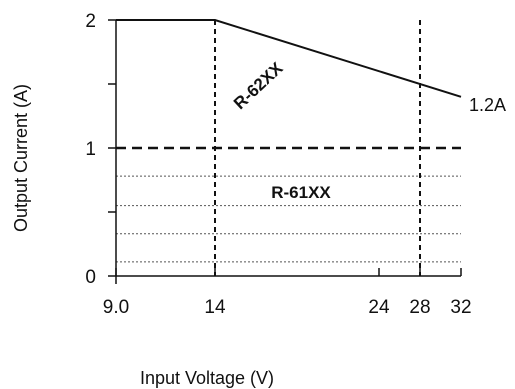 This screenshot has height=389, width=515. What do you see at coordinates (419, 307) in the screenshot?
I see `x-tick-label-3: 28` at bounding box center [419, 307].